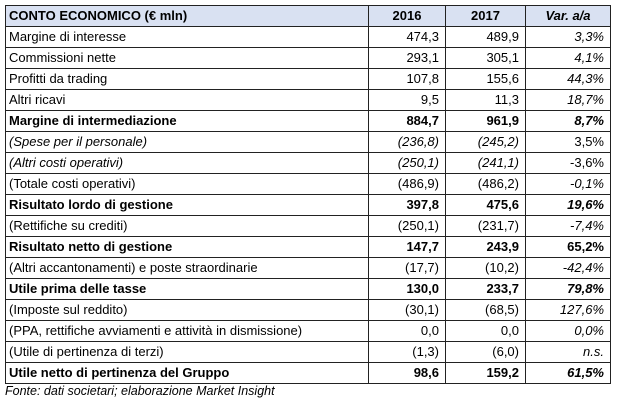 The width and height of the screenshot is (625, 408). Describe the element at coordinates (187, 121) in the screenshot. I see `row-label: Margine di intermediazione` at that location.